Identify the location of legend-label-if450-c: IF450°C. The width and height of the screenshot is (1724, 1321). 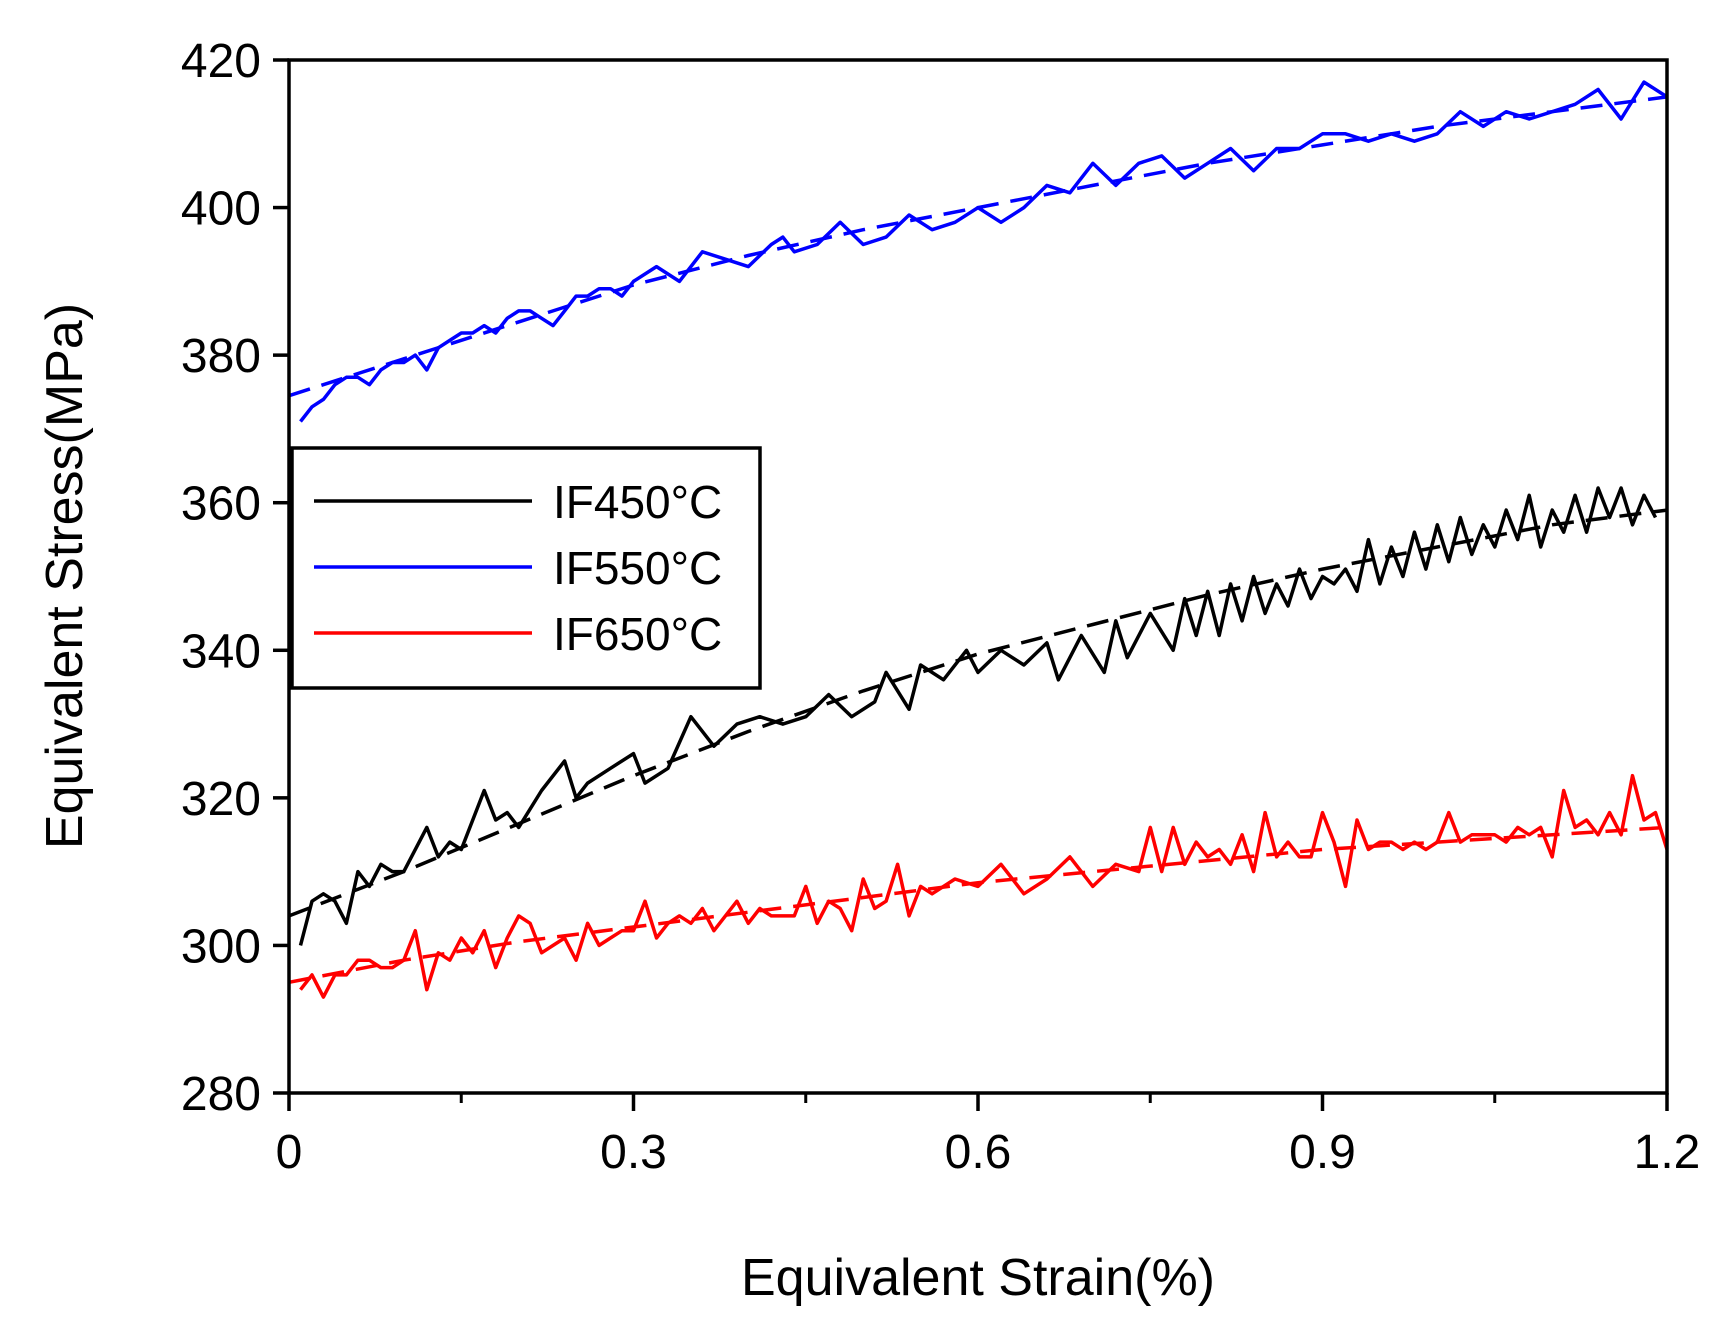
(637, 502).